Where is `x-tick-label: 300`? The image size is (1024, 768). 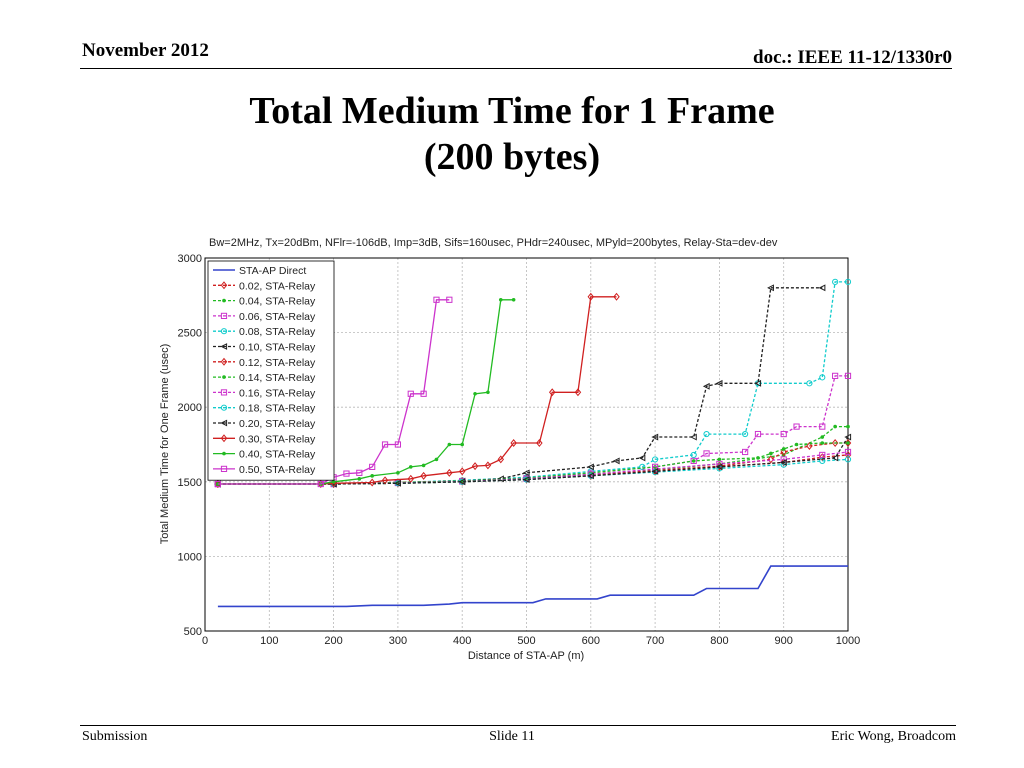
x-tick-label: 300 is located at coordinates (398, 641).